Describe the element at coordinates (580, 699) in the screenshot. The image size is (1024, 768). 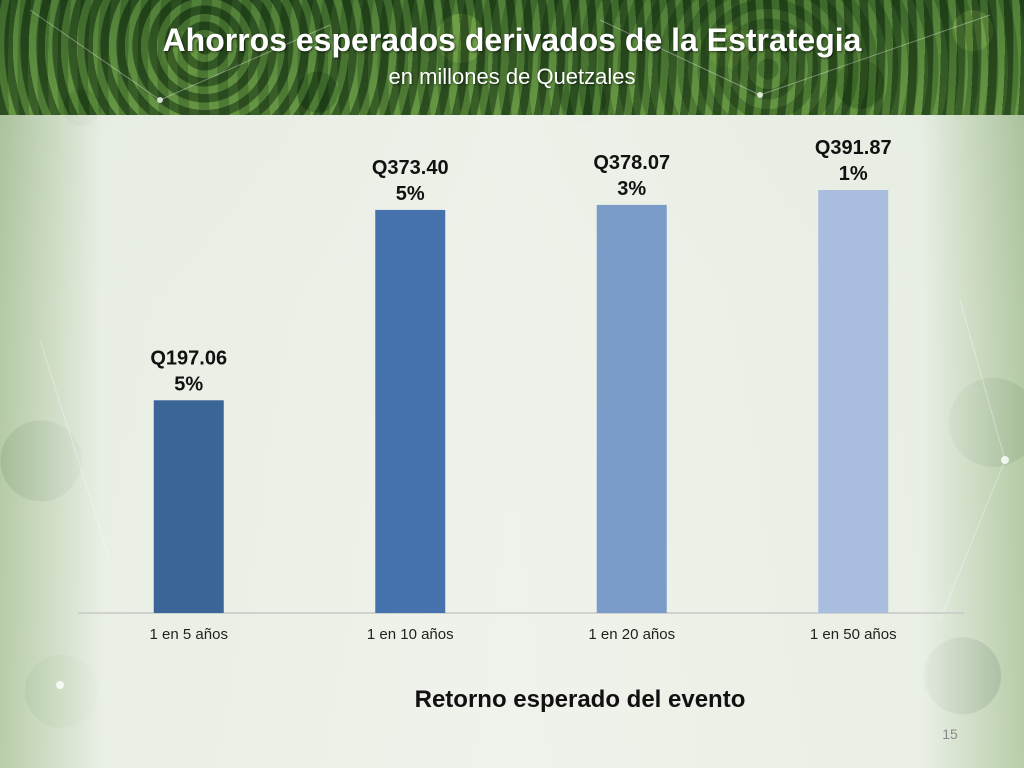
I see `x-axis-title: Retorno esperado del evento` at that location.